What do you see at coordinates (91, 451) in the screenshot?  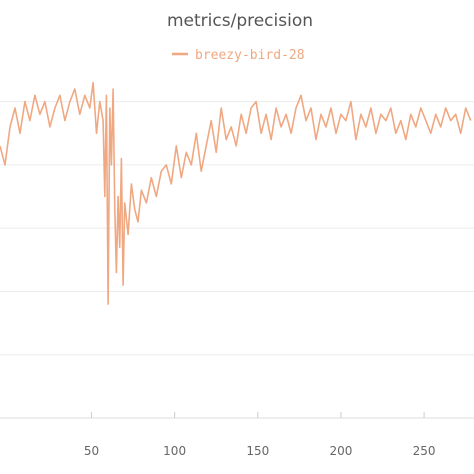 I see `x-tick-label: 50` at bounding box center [91, 451].